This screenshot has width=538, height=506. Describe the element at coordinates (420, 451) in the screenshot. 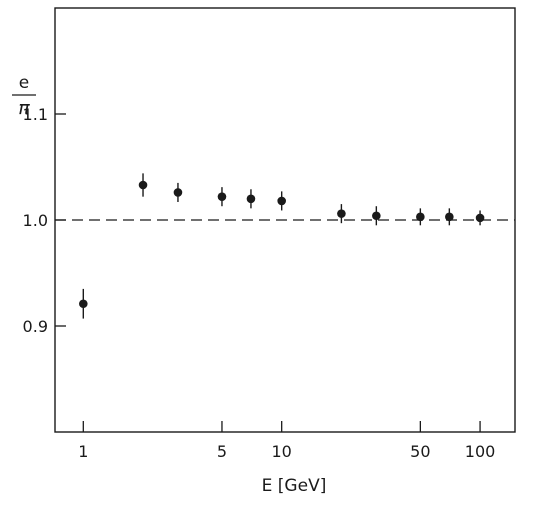

I see `x-tick-label: 50` at that location.